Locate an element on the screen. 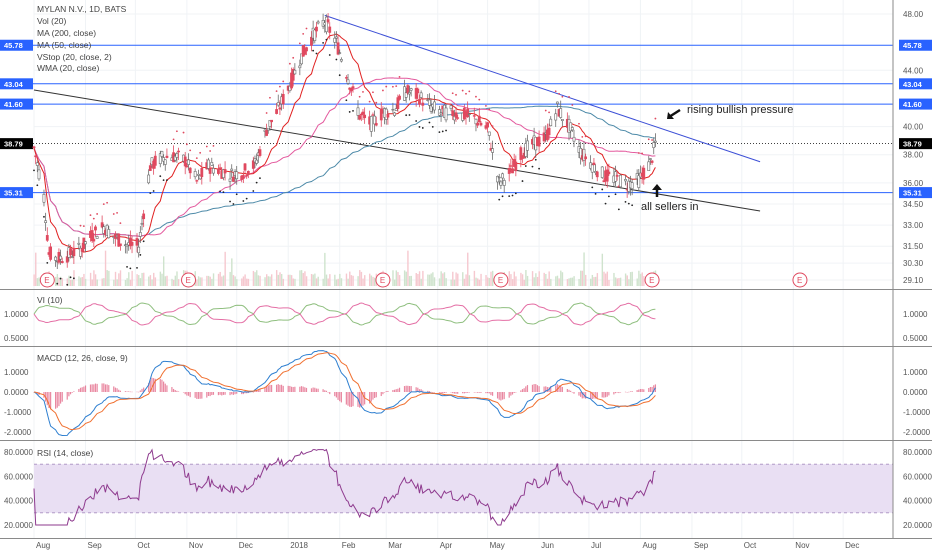  macd-tick-label: 1.0000 is located at coordinates (915, 372).